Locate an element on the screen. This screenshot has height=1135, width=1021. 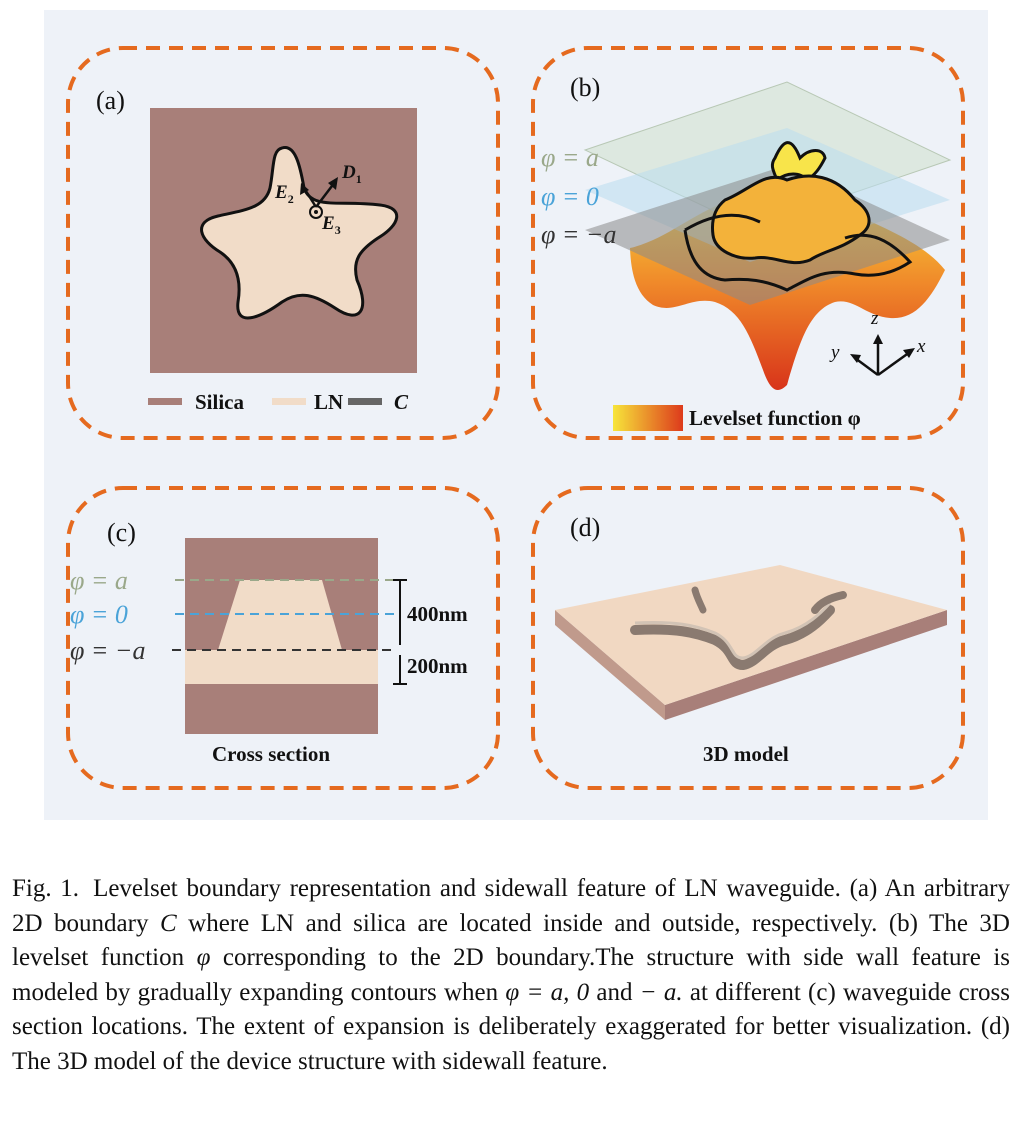
level-label-0: φ = 0 is located at coordinates (570, 196).